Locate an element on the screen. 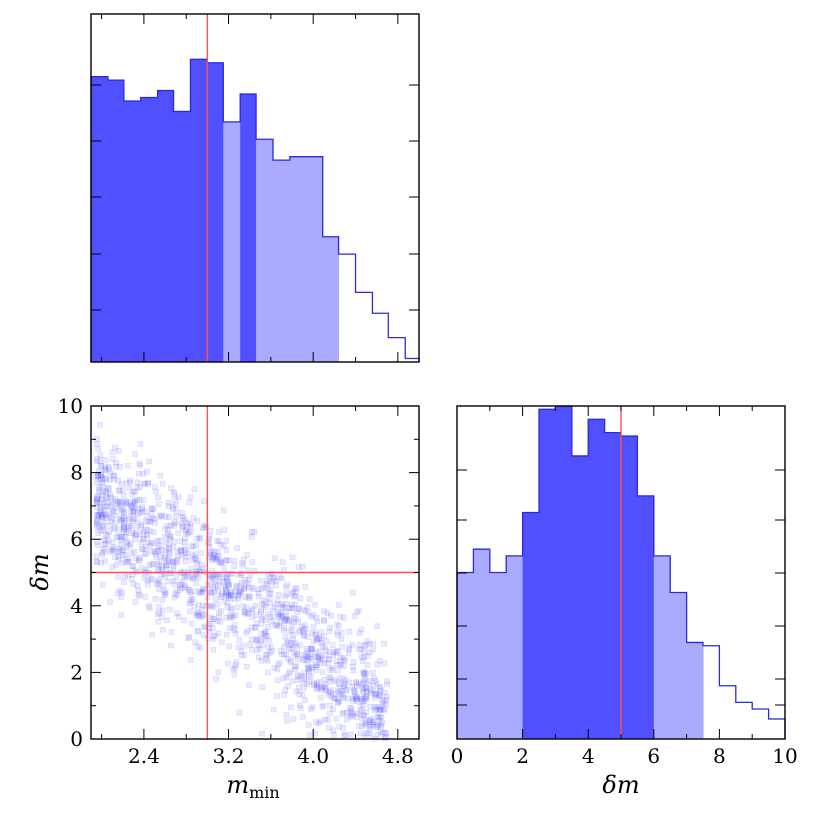 This screenshot has height=830, width=830. x-tick-label: 4 is located at coordinates (588, 756).